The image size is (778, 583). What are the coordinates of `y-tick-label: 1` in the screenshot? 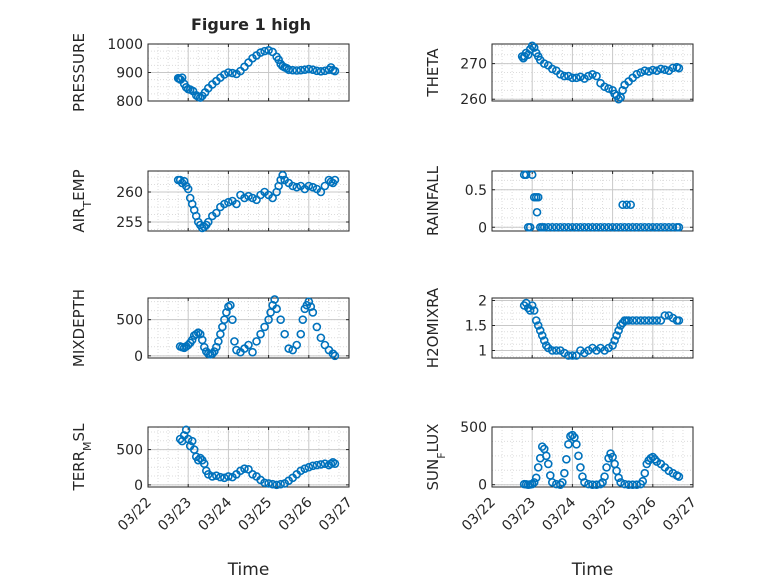 It's located at (482, 352).